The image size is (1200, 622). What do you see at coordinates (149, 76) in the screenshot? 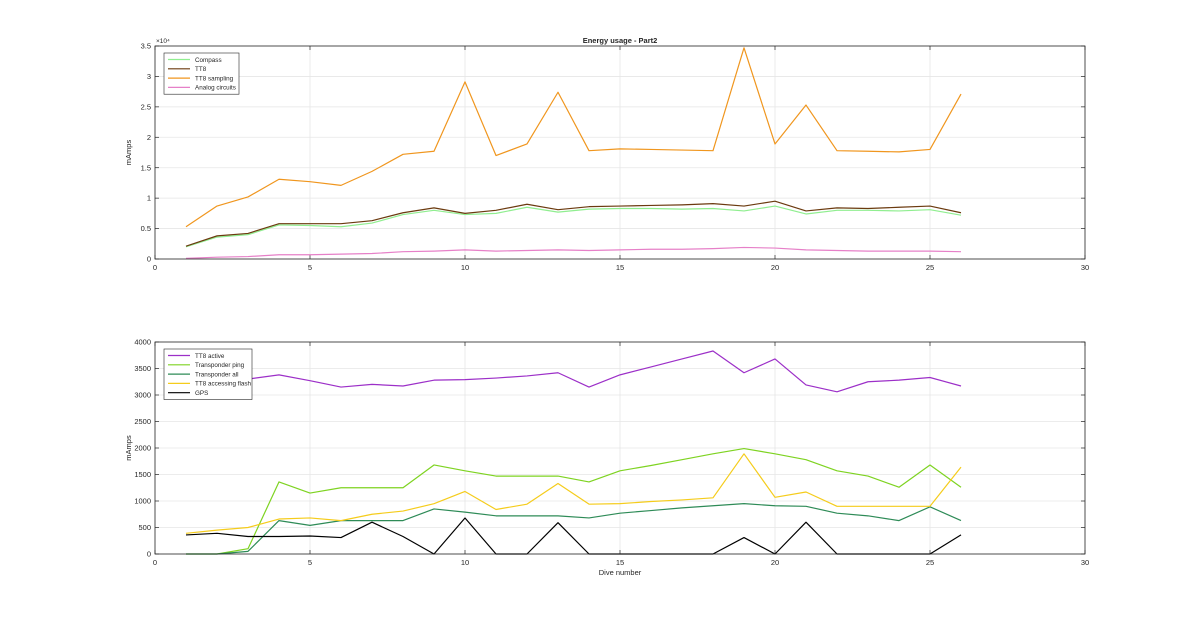
I see `y-tick-label: 3` at bounding box center [149, 76].